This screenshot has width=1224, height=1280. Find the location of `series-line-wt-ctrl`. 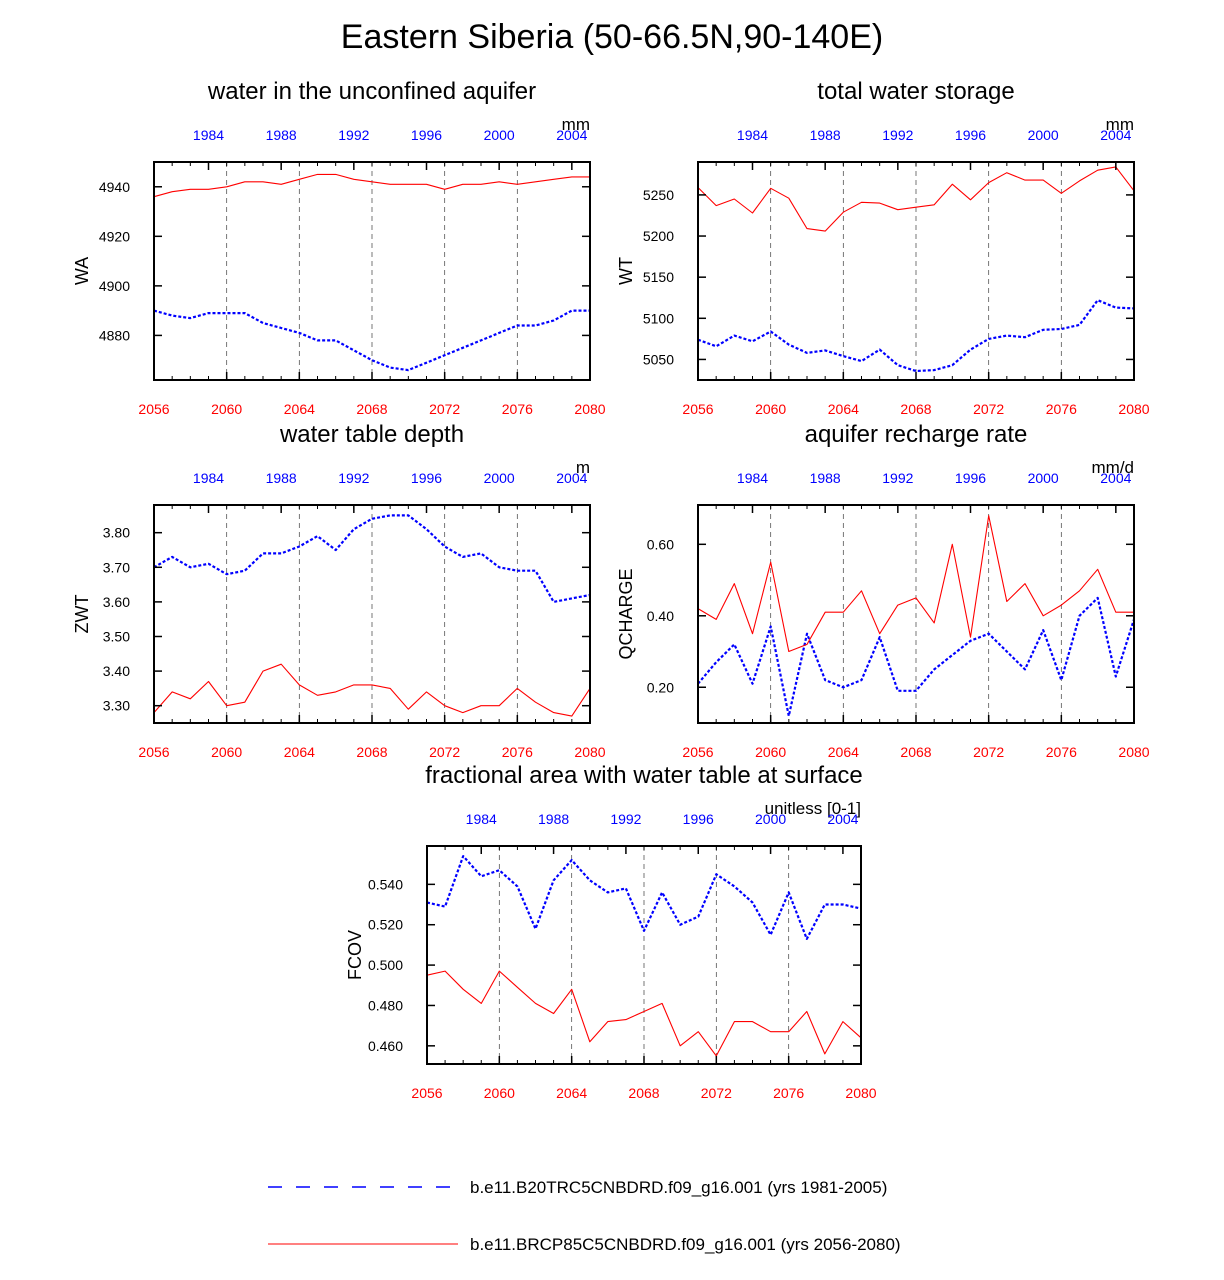

series-line-wt-ctrl is located at coordinates (916, 336).